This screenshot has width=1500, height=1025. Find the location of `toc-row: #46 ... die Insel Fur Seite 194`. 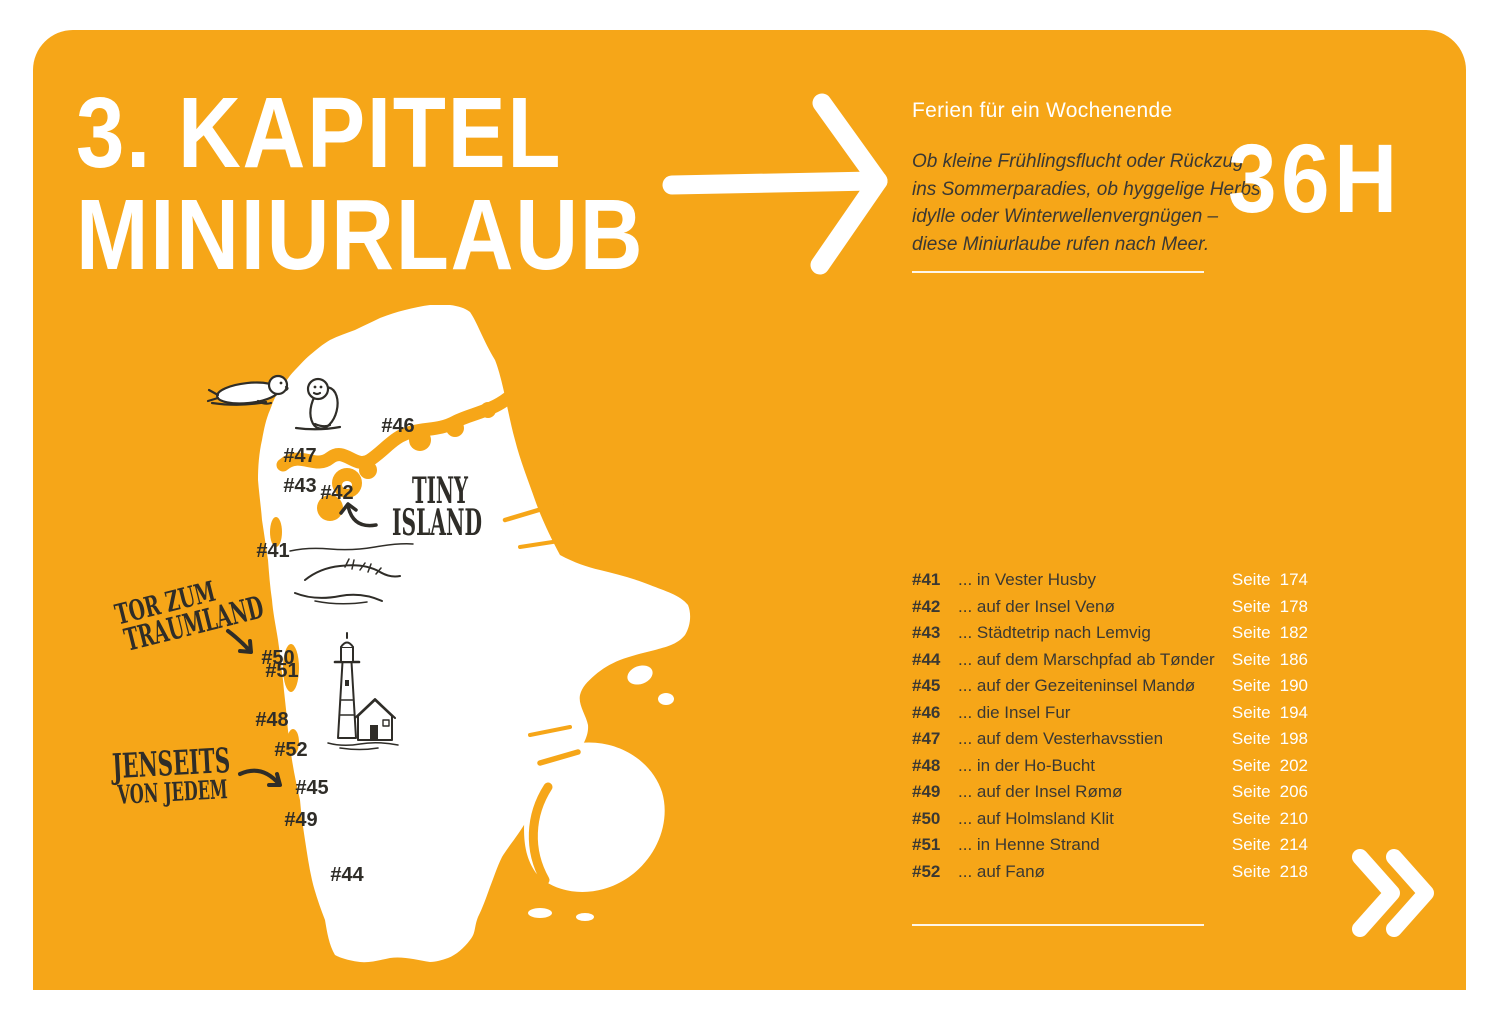

toc-row: #46 ... die Insel Fur Seite 194 is located at coordinates (1110, 716).